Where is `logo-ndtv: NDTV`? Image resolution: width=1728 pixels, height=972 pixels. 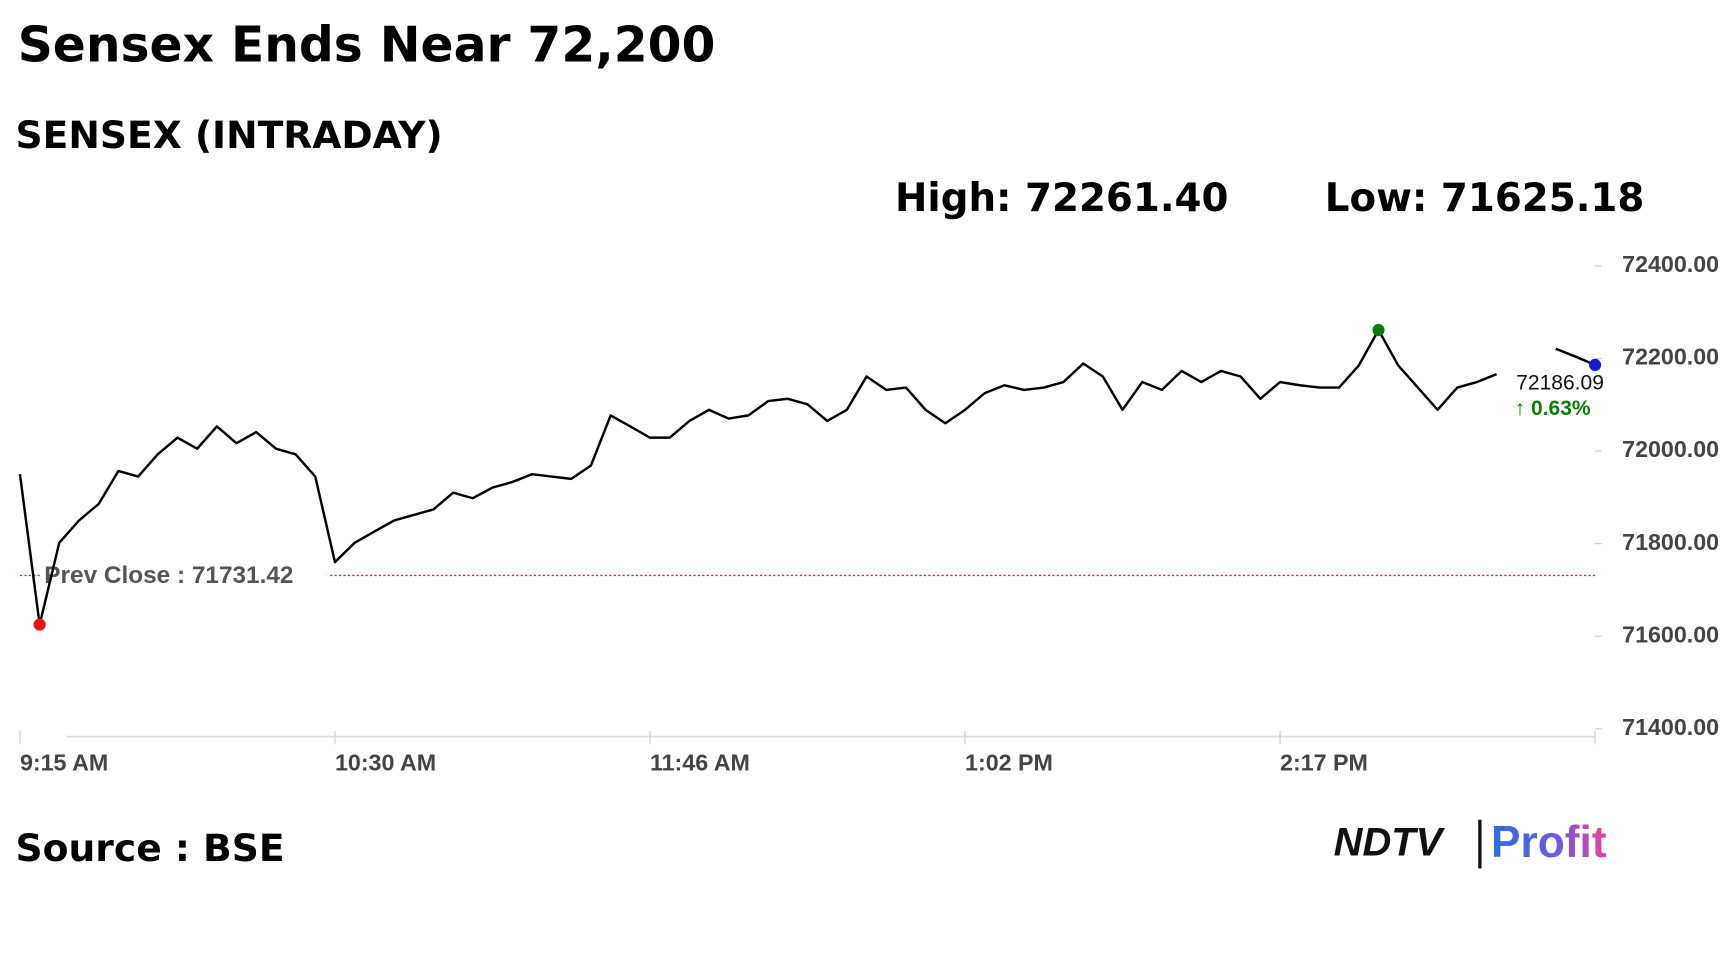 logo-ndtv: NDTV is located at coordinates (1390, 843).